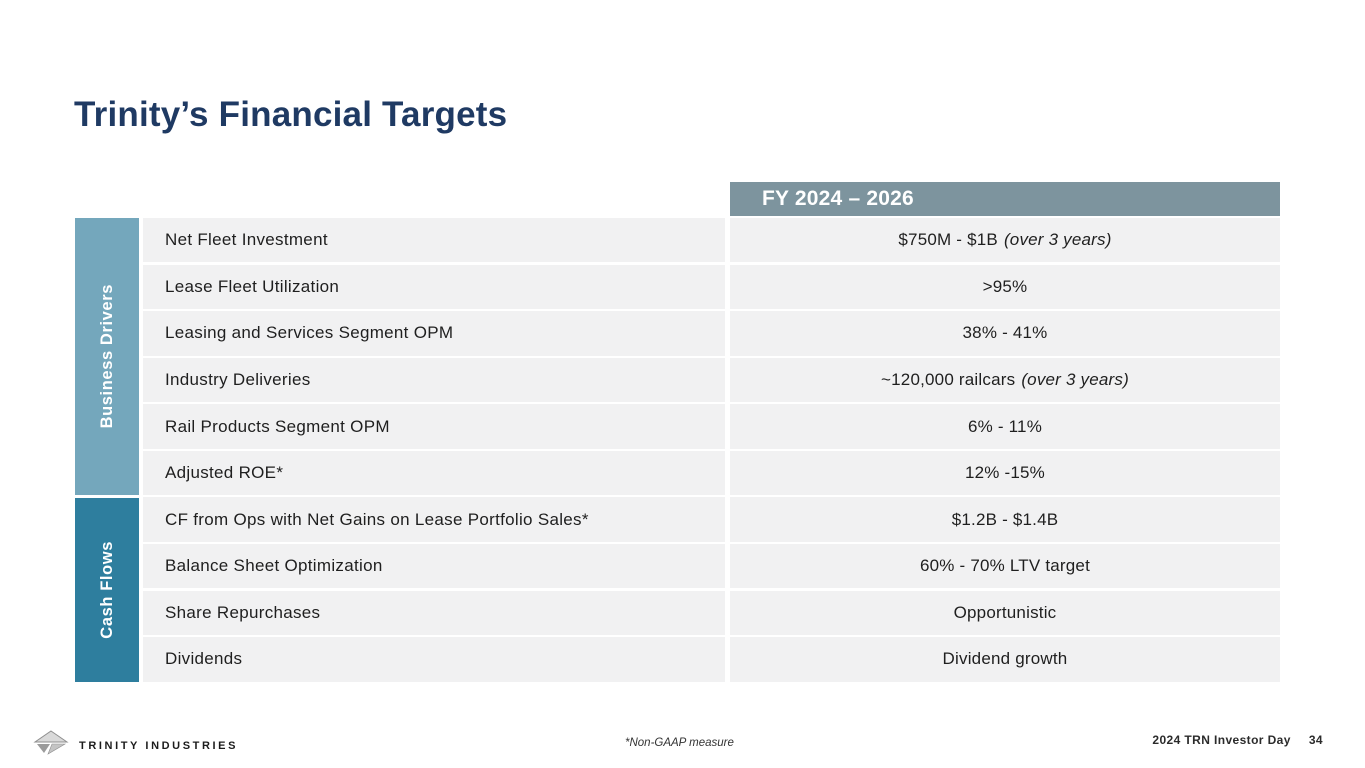 The width and height of the screenshot is (1365, 768). I want to click on row-label: Rail Products Segment OPM, so click(434, 426).